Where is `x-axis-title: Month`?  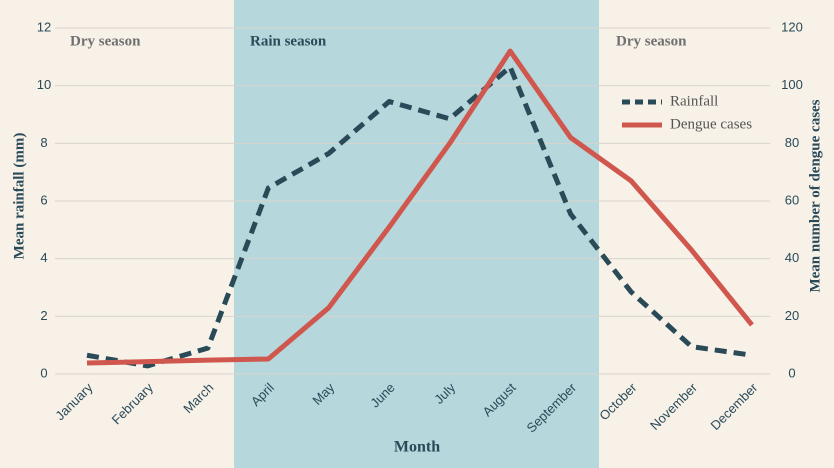 x-axis-title: Month is located at coordinates (417, 447).